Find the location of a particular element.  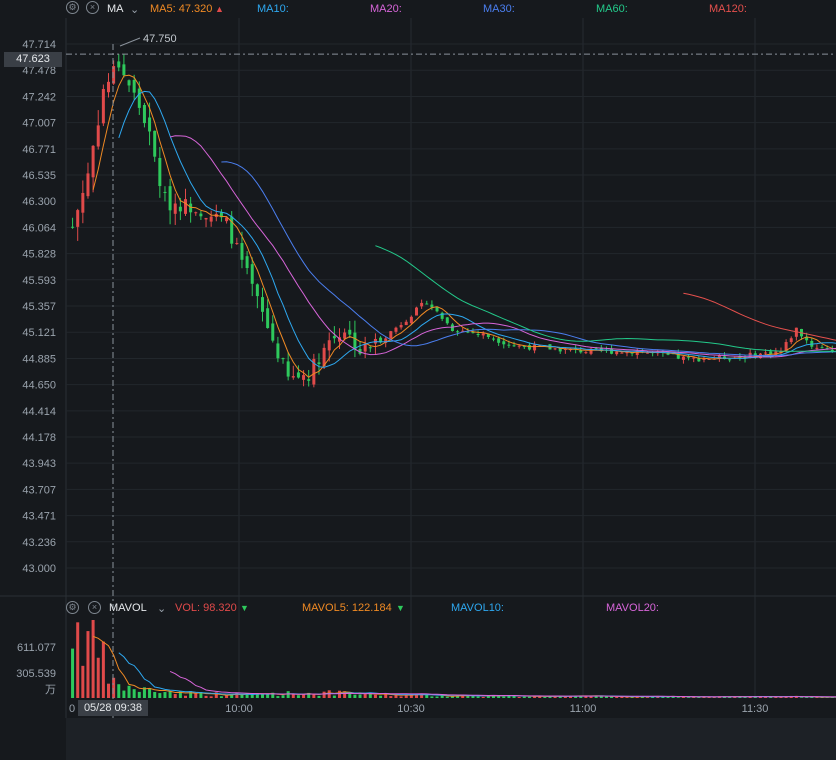

mavol20-label: MAVOL20: is located at coordinates (632, 608).